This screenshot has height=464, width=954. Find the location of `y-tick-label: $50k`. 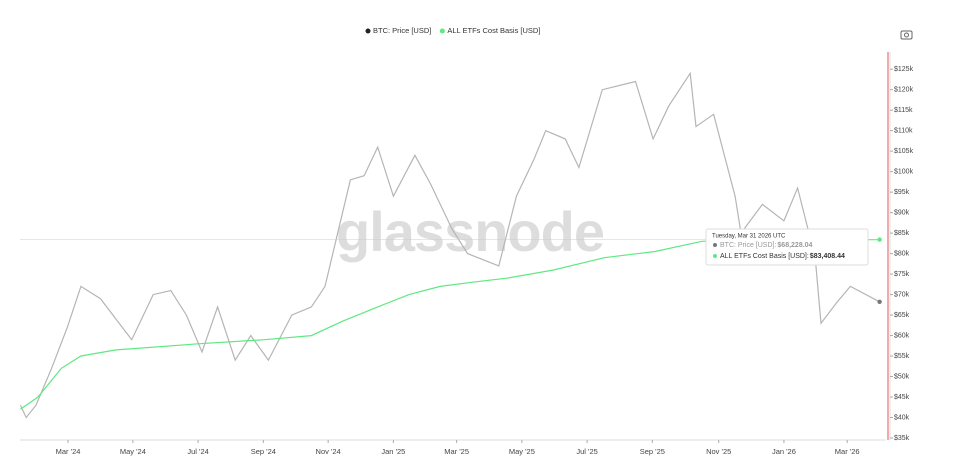

y-tick-label: $50k is located at coordinates (902, 376).